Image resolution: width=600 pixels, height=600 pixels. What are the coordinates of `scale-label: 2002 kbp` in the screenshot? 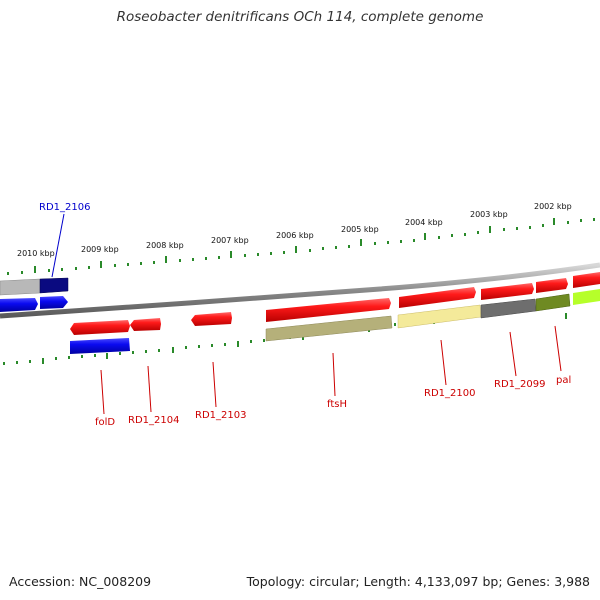 It's located at (553, 206).